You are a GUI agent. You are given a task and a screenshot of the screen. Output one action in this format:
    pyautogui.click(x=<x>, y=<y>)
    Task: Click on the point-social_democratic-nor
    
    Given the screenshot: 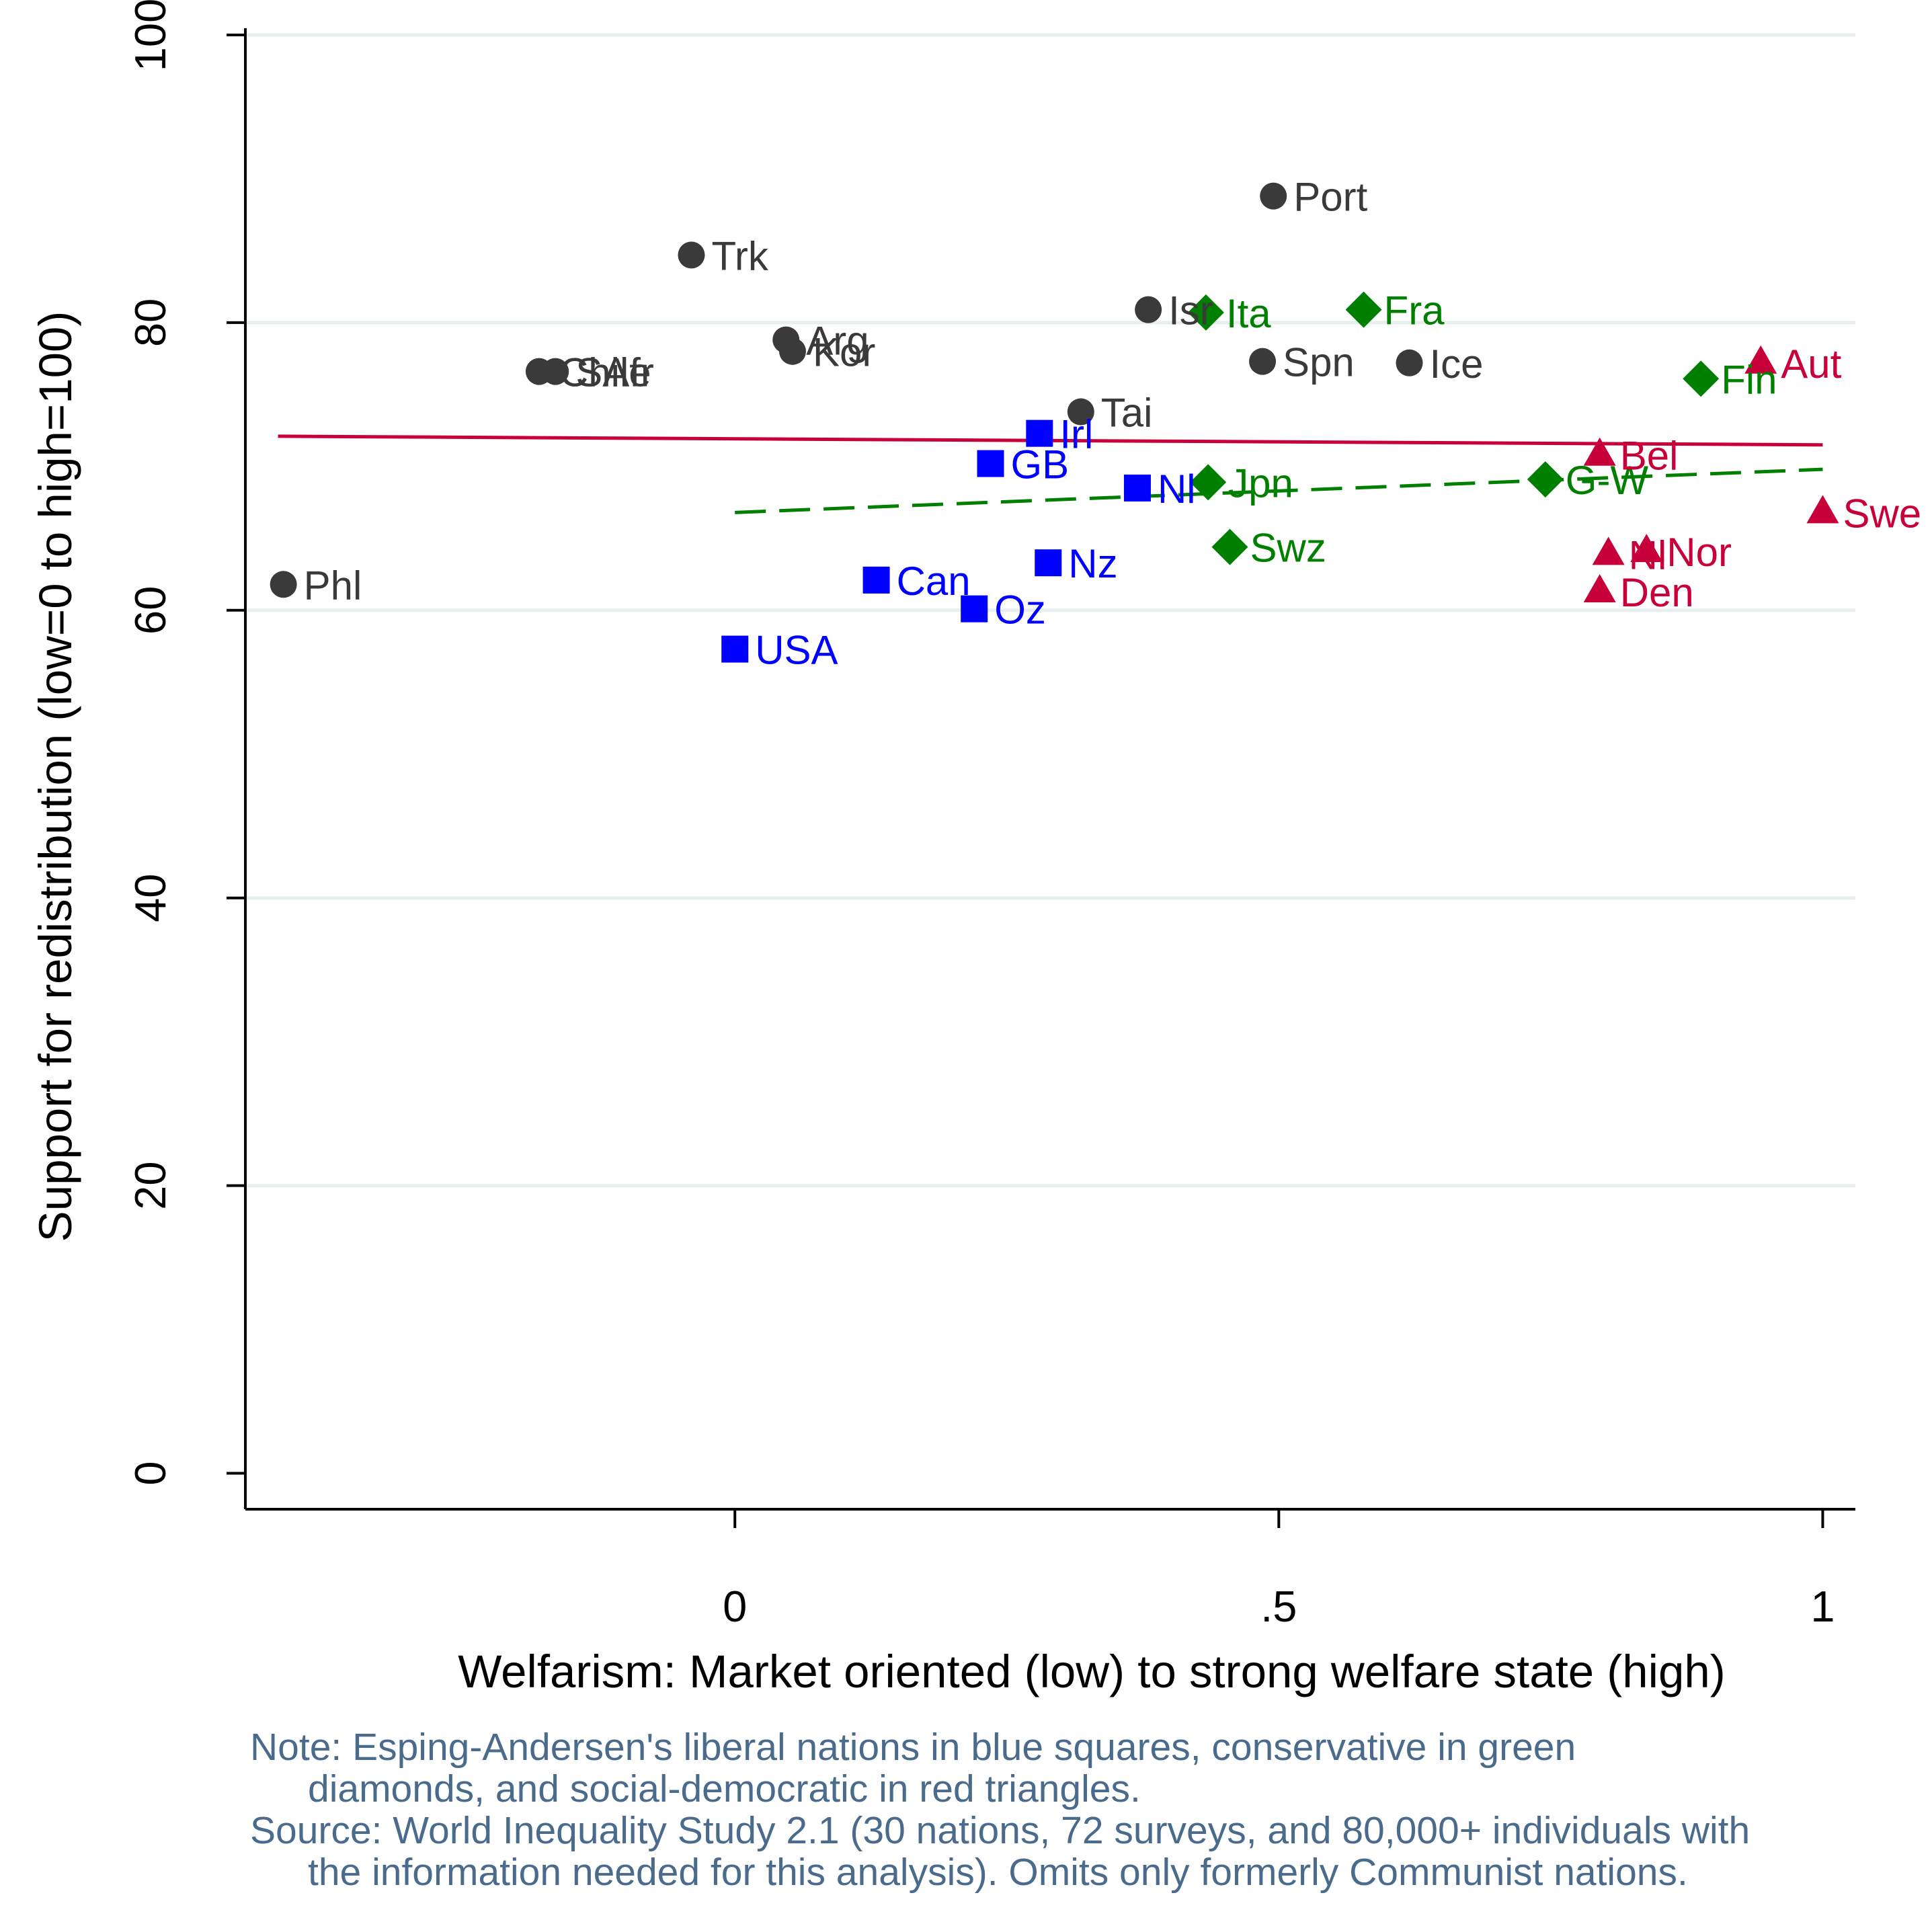 What is the action you would take?
    pyautogui.click(x=1646, y=549)
    